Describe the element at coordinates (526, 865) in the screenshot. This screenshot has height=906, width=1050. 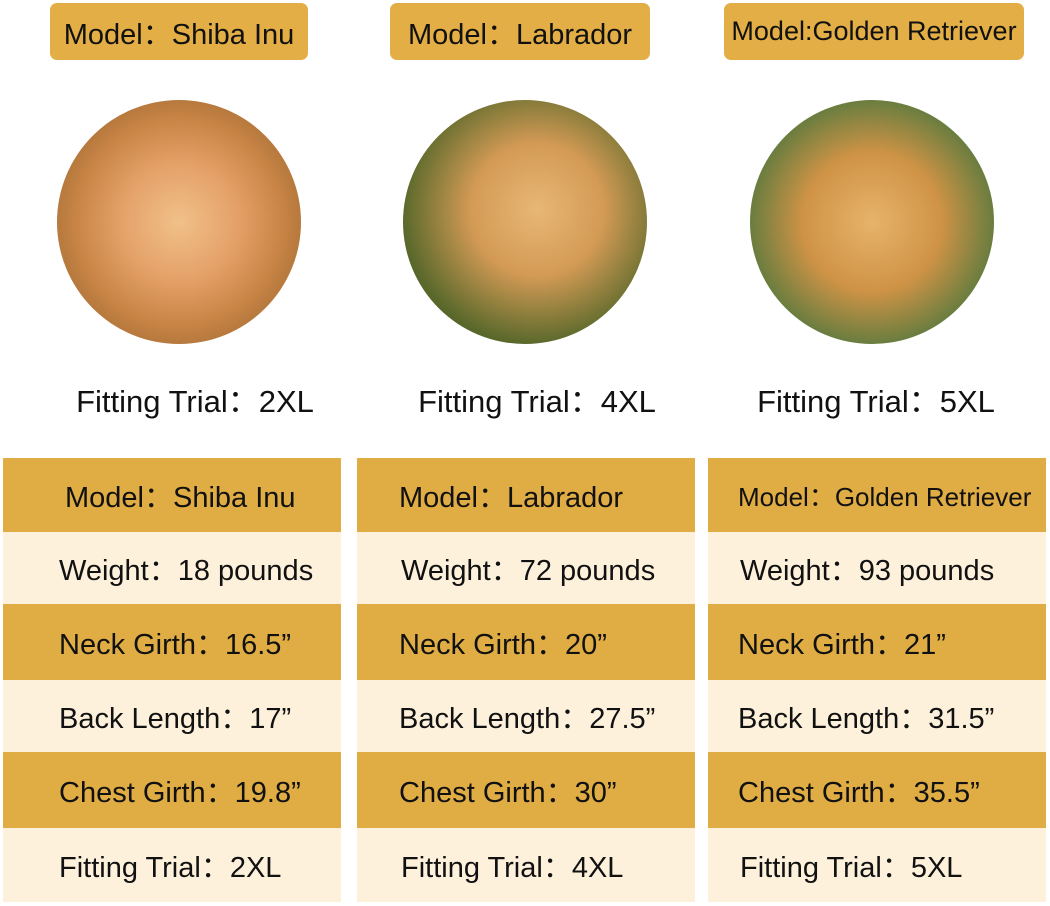
I see `row-fitting-trial: Fitting Trial：4XL` at that location.